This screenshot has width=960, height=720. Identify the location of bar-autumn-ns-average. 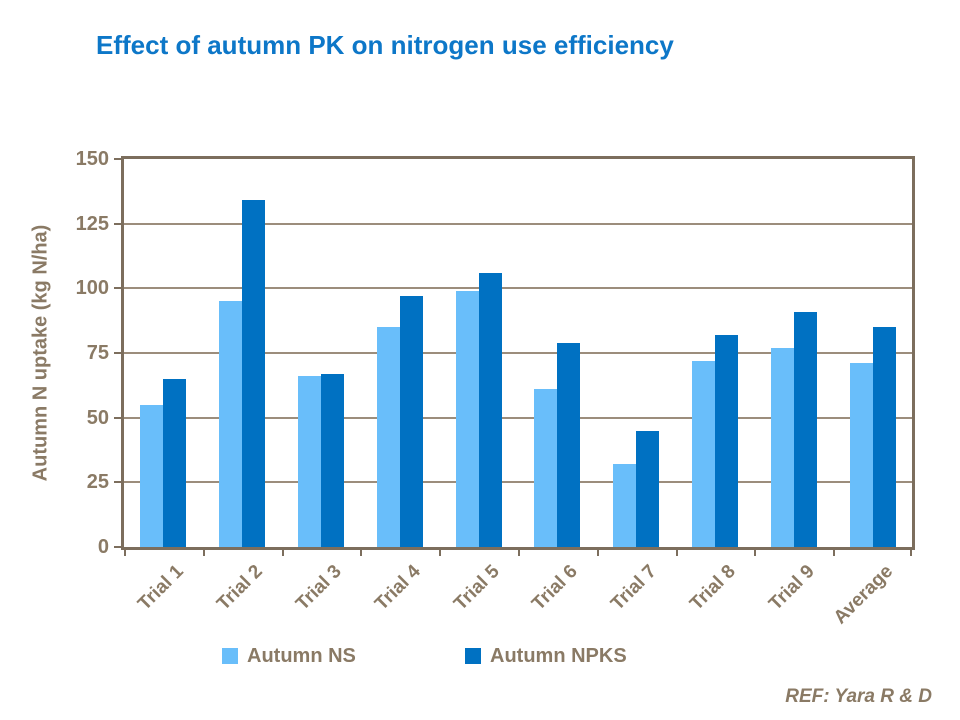
(861, 455).